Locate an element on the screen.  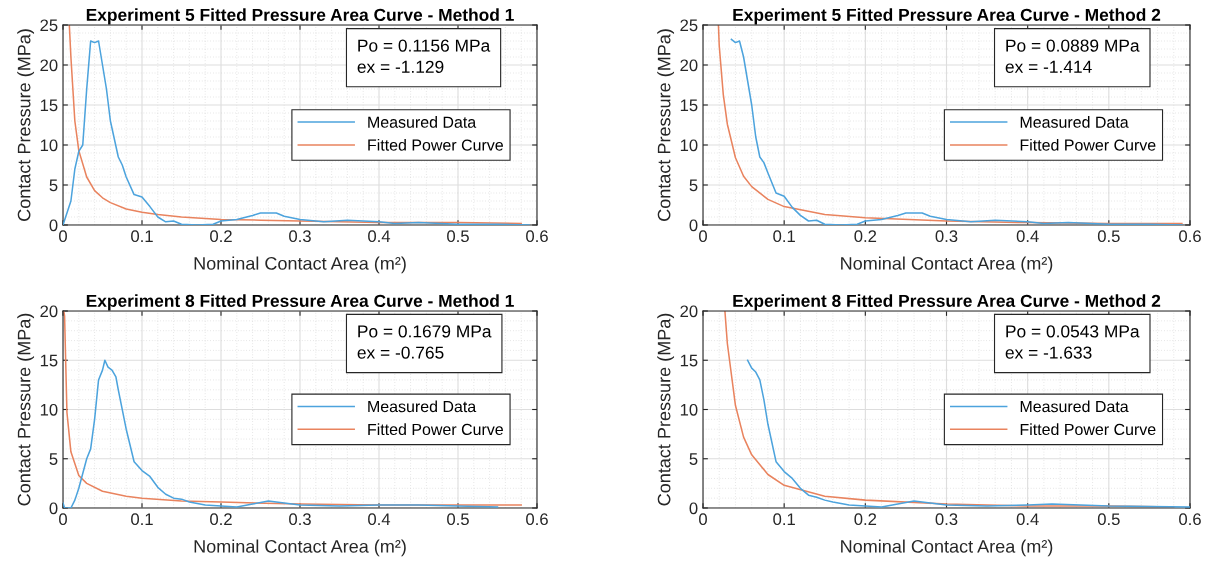
annotation: ex = -0.765 is located at coordinates (400, 352).